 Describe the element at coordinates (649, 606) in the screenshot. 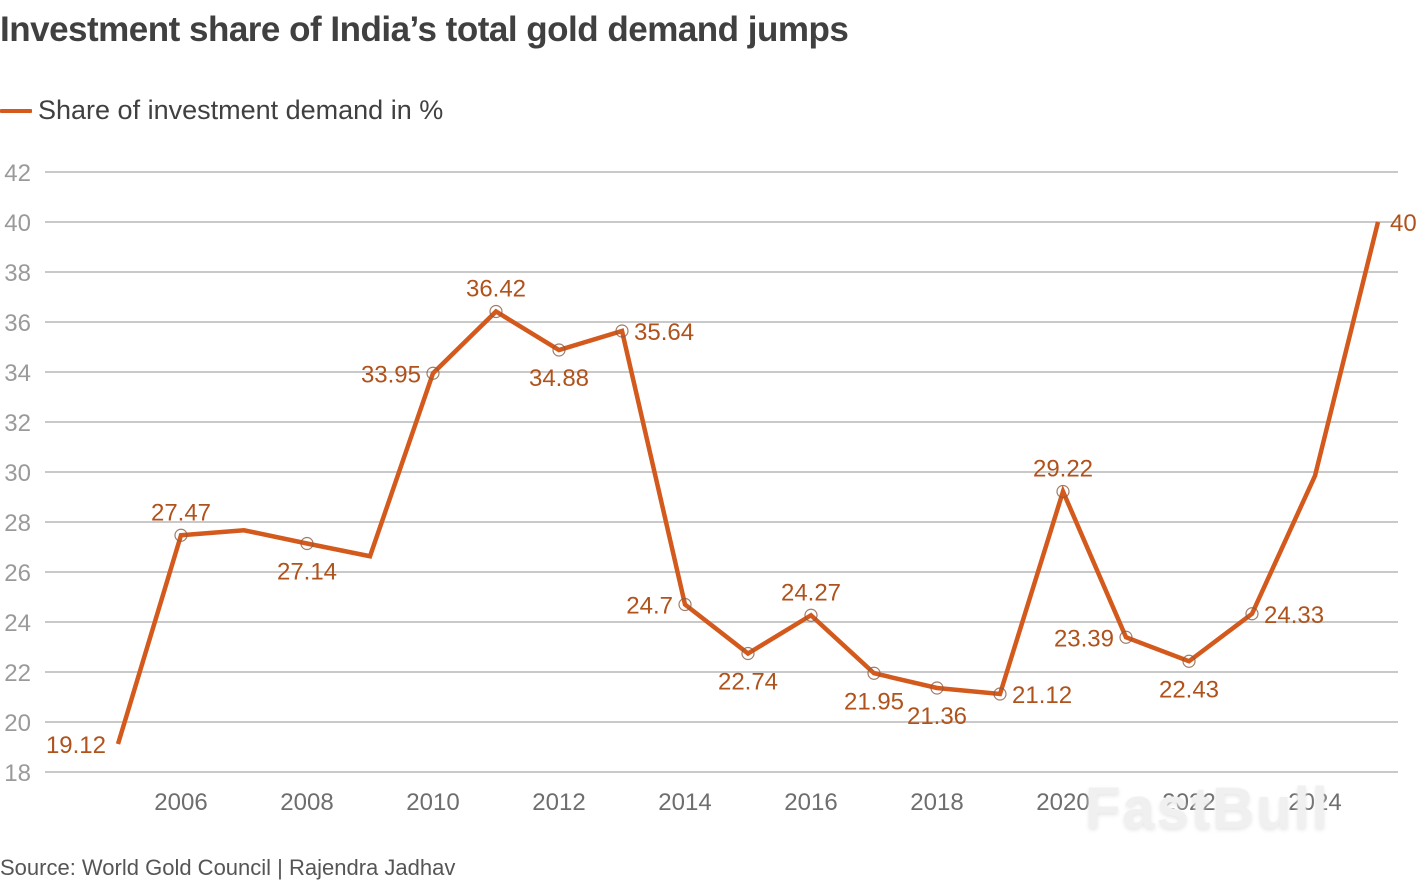

I see `data-label: 24.7` at that location.